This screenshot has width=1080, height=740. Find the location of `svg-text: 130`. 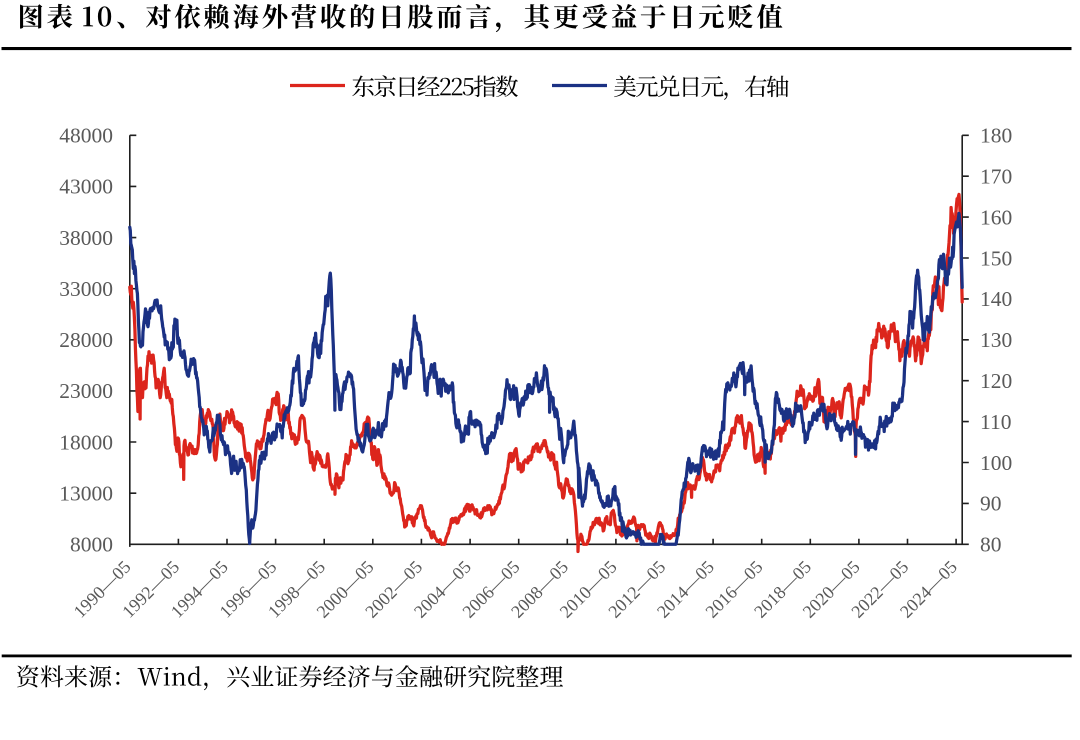

svg-text: 130 is located at coordinates (996, 340).